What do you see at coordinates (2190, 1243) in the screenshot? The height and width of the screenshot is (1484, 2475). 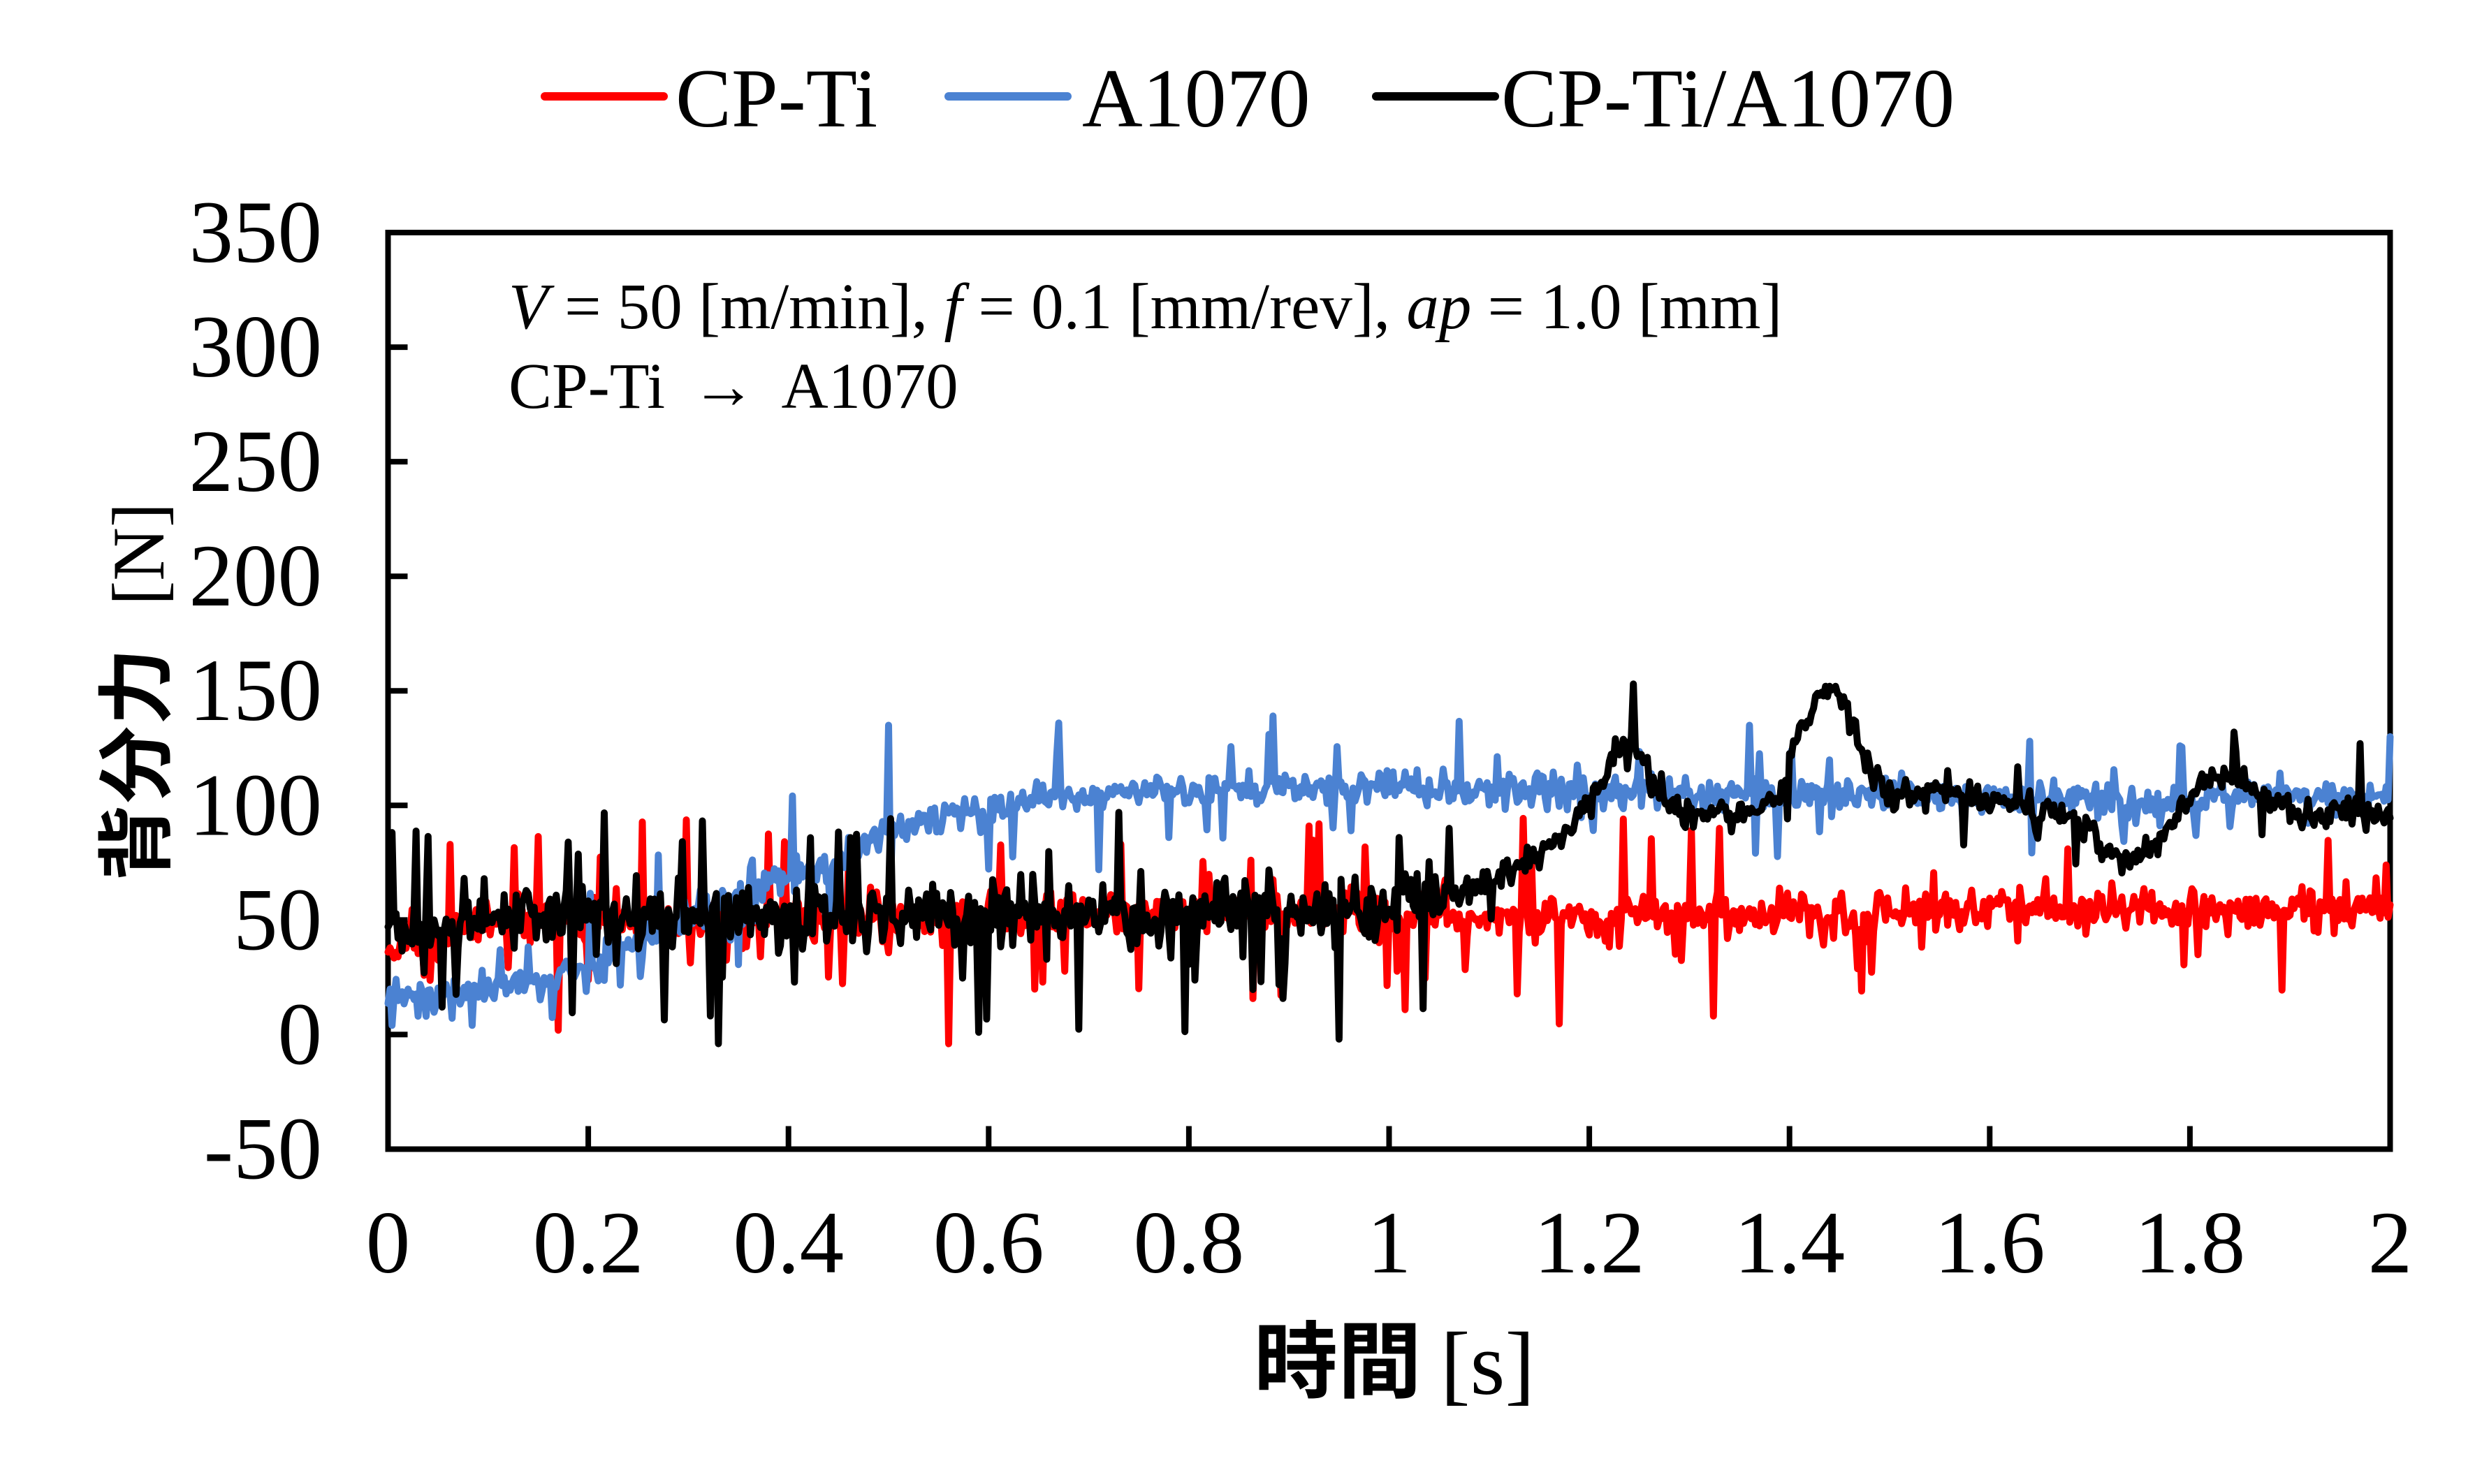 I see `svg-text: 1.8` at bounding box center [2190, 1243].